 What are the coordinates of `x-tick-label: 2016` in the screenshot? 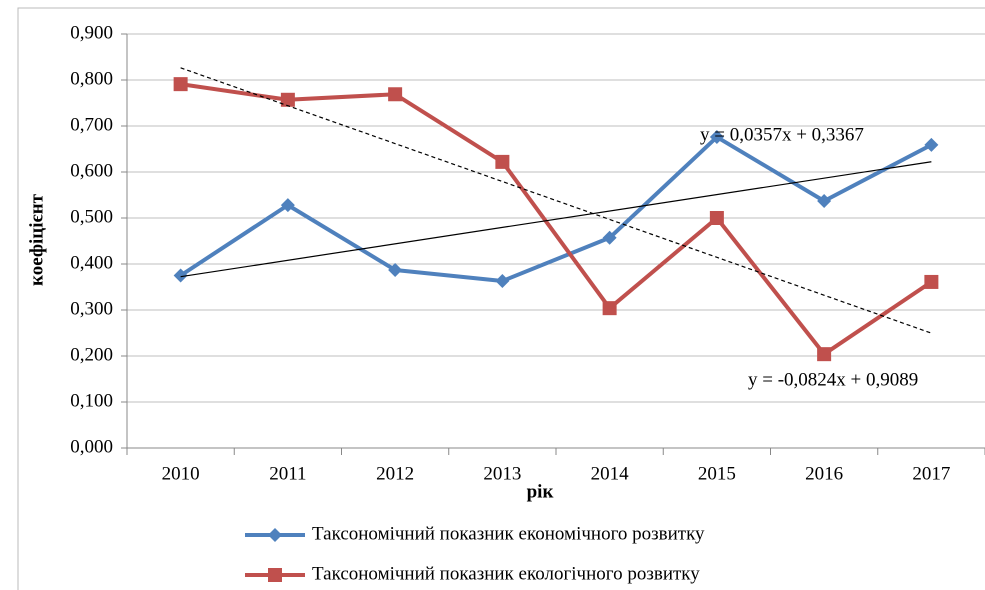 It's located at (824, 473).